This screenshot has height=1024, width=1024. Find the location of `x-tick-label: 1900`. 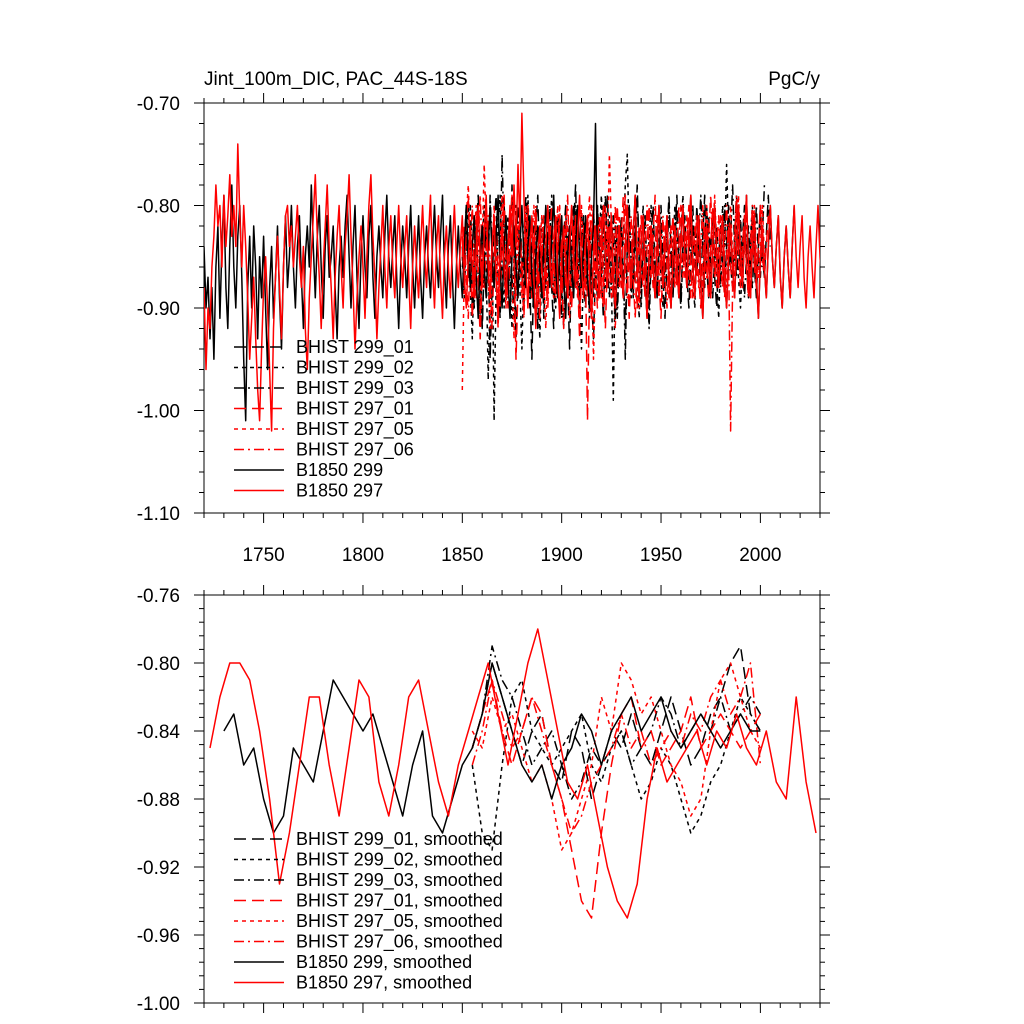

x-tick-label: 1900 is located at coordinates (562, 555).